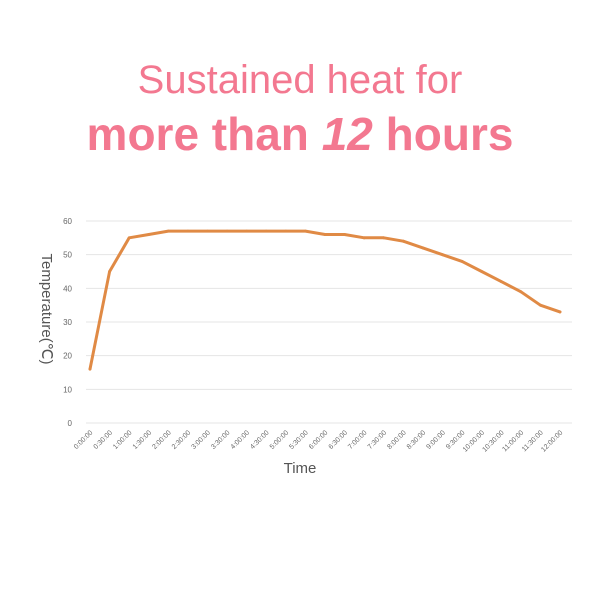  What do you see at coordinates (67, 389) in the screenshot?
I see `y-tick-label: 10` at bounding box center [67, 389].